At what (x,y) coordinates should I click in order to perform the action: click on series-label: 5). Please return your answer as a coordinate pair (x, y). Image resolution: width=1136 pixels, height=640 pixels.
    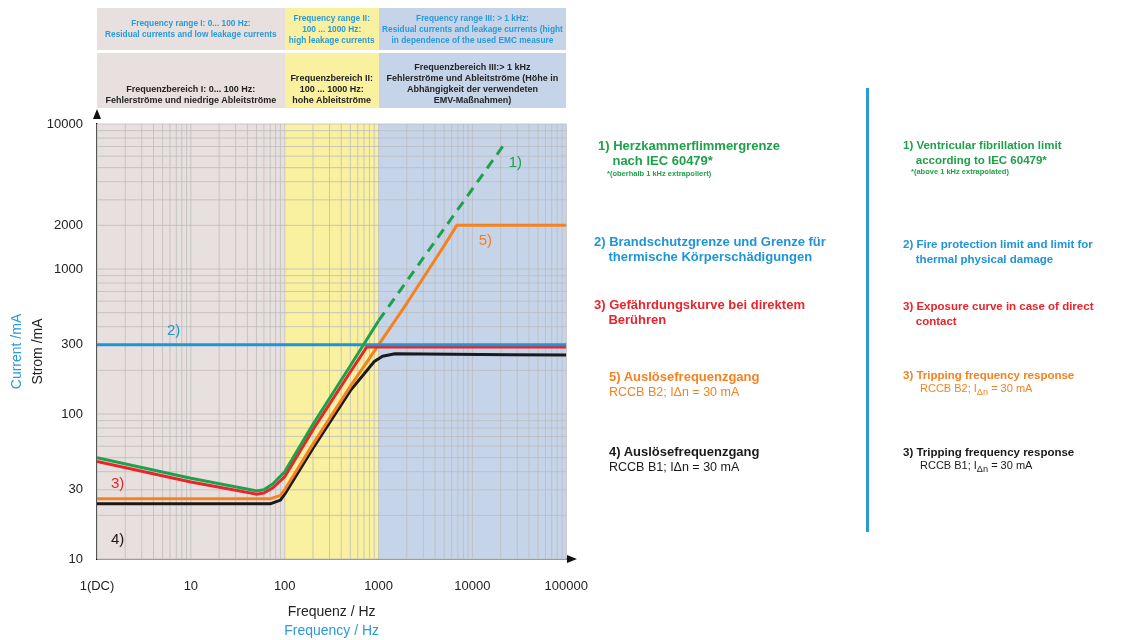
    Looking at the image, I should click on (485, 240).